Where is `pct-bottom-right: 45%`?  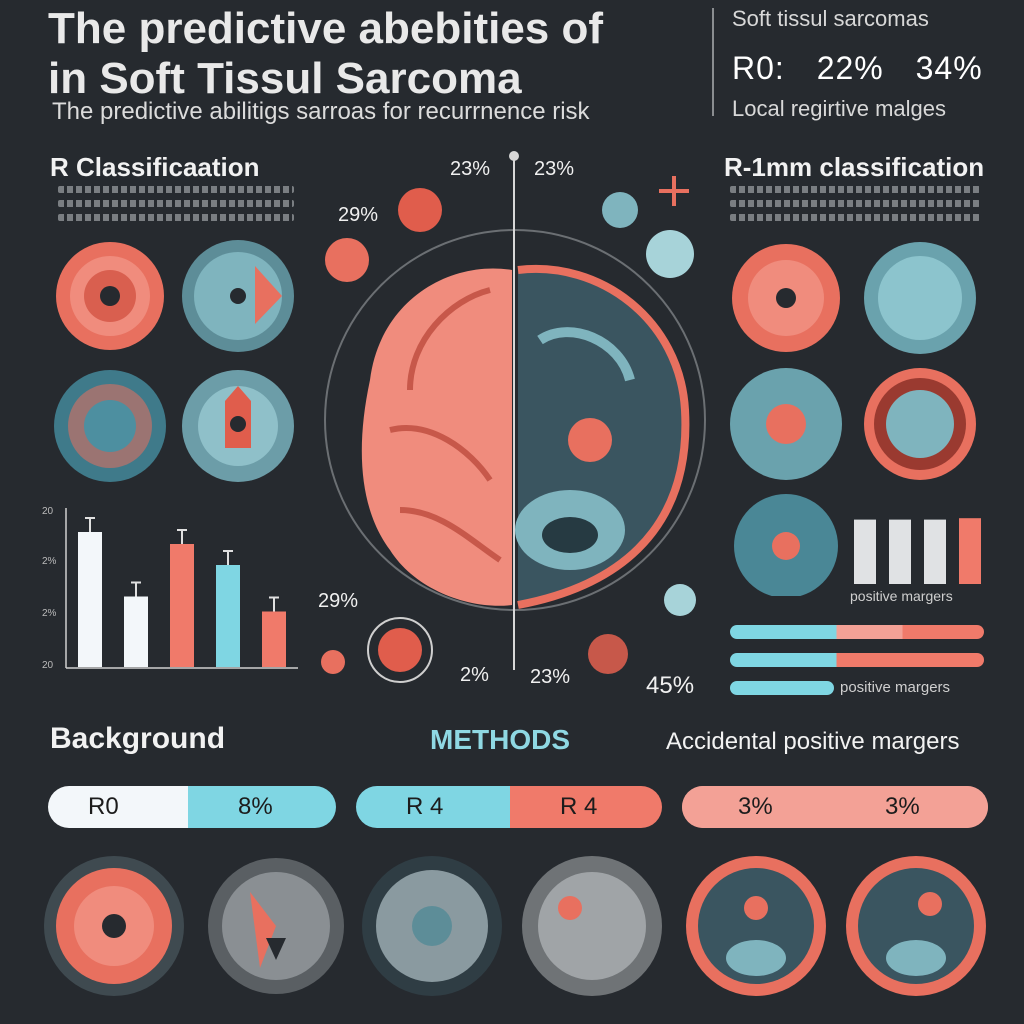 pct-bottom-right: 45% is located at coordinates (670, 685).